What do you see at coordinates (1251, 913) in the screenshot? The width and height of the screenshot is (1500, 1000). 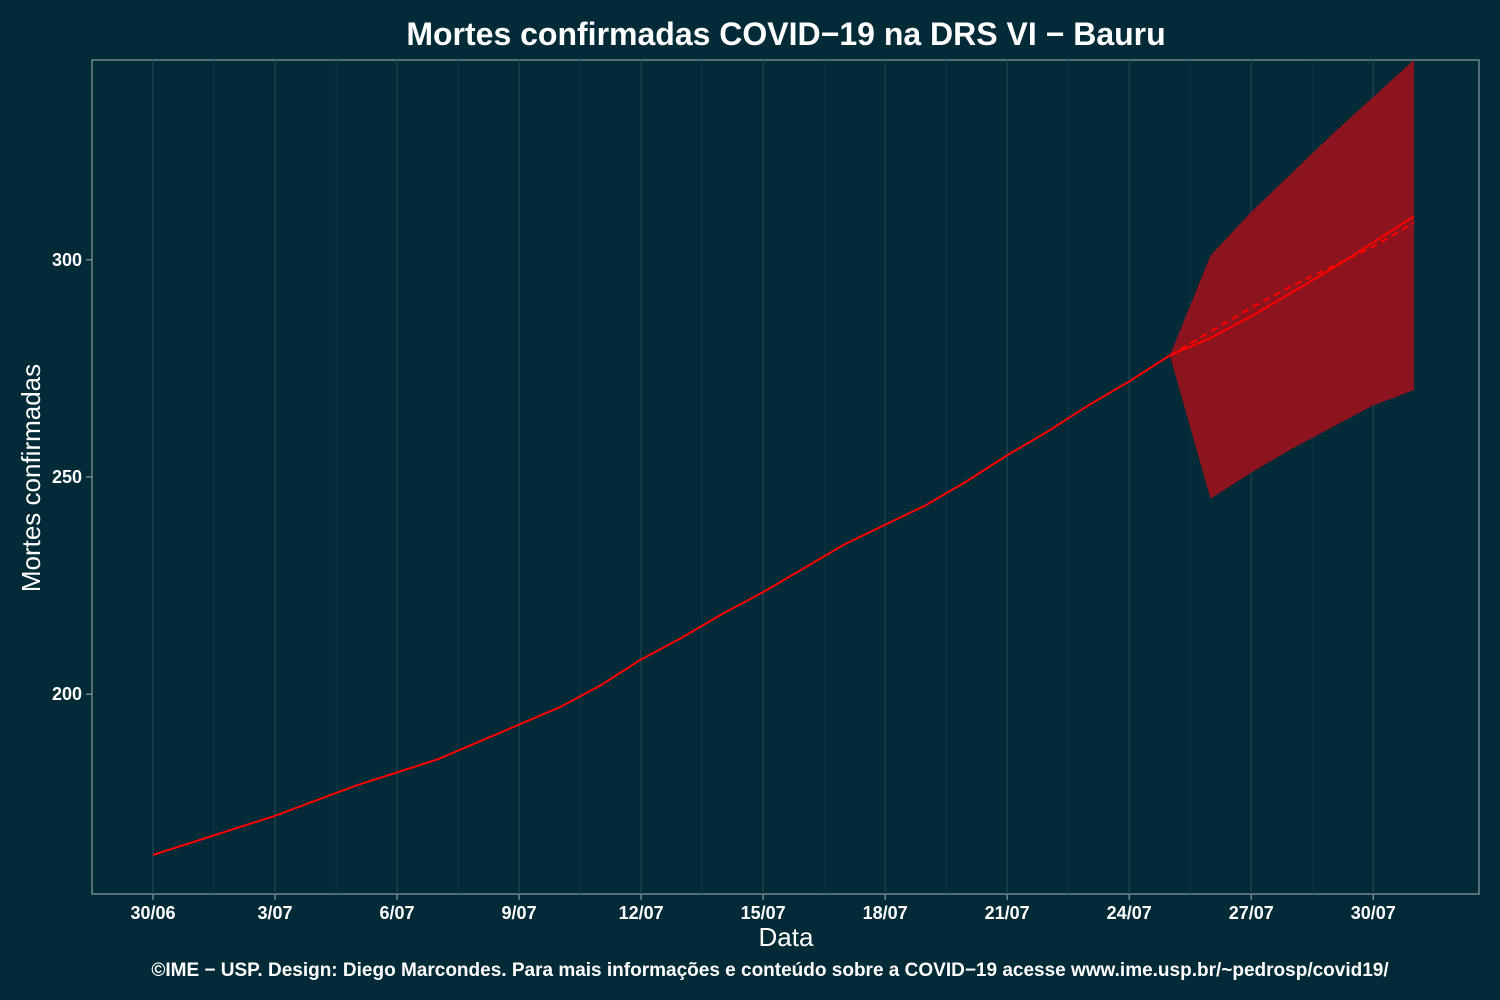 I see `x-tick-label: 27/07` at bounding box center [1251, 913].